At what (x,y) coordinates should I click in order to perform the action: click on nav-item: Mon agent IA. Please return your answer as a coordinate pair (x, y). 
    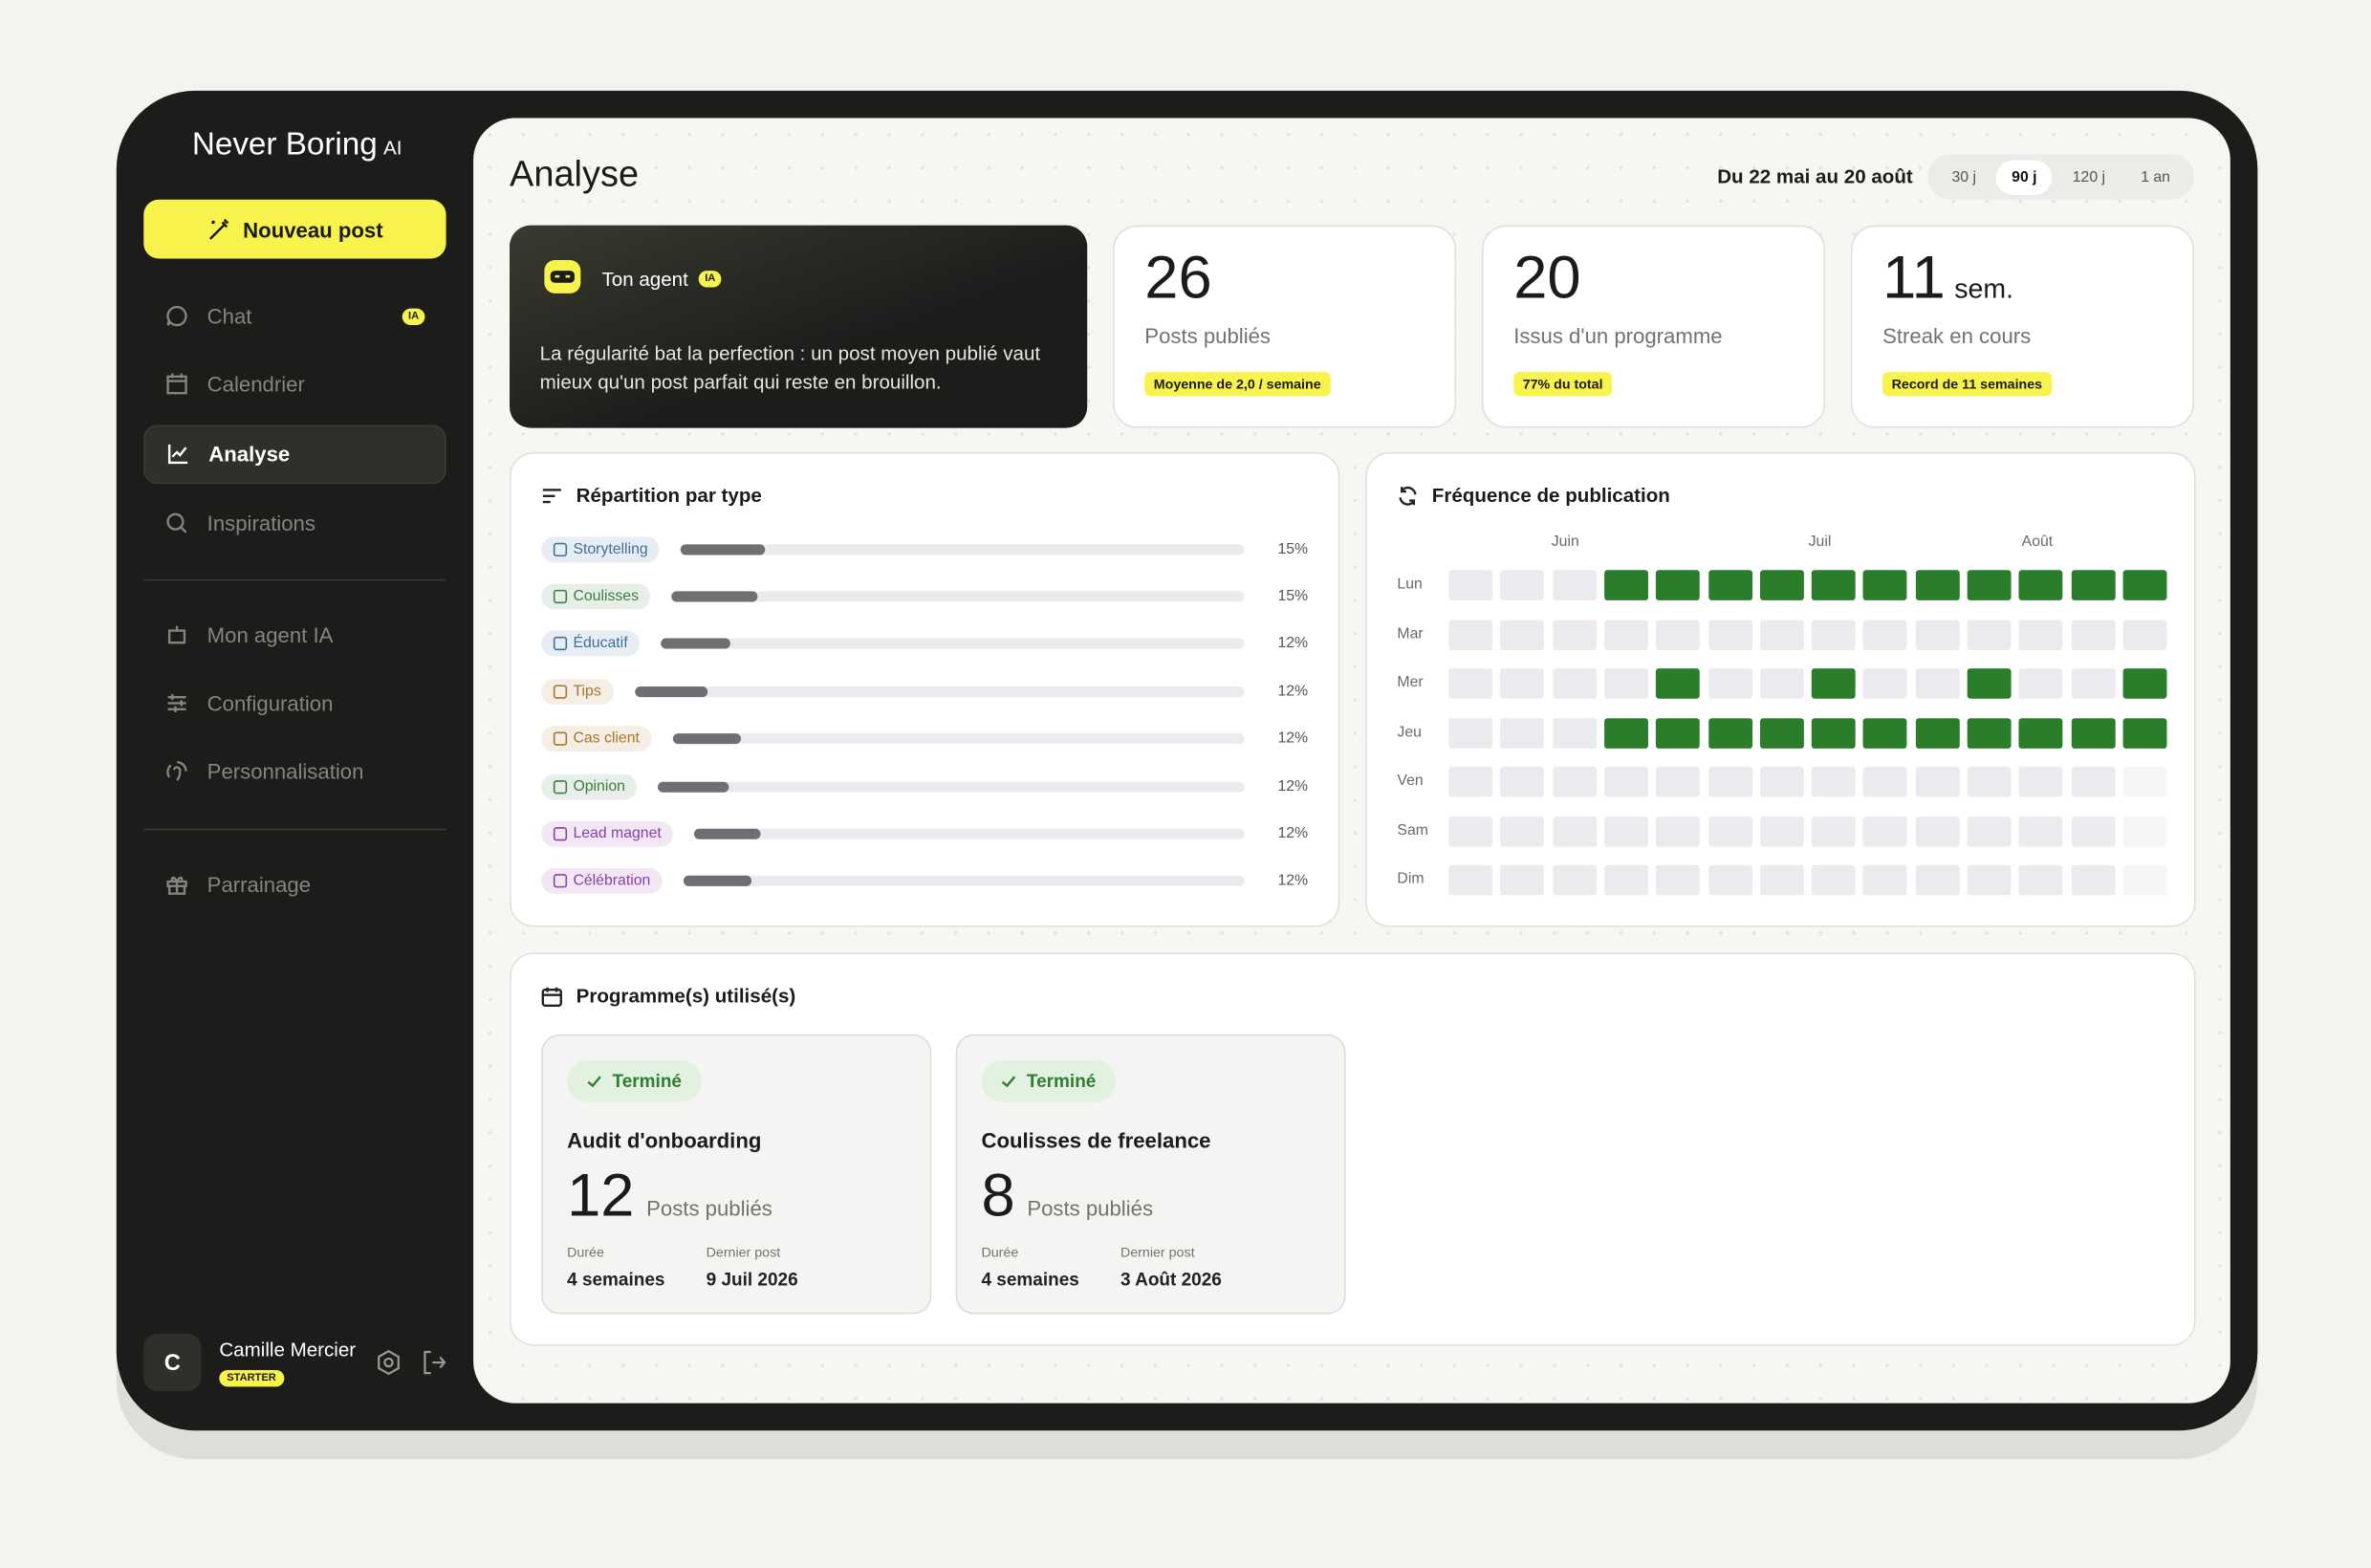
    Looking at the image, I should click on (294, 634).